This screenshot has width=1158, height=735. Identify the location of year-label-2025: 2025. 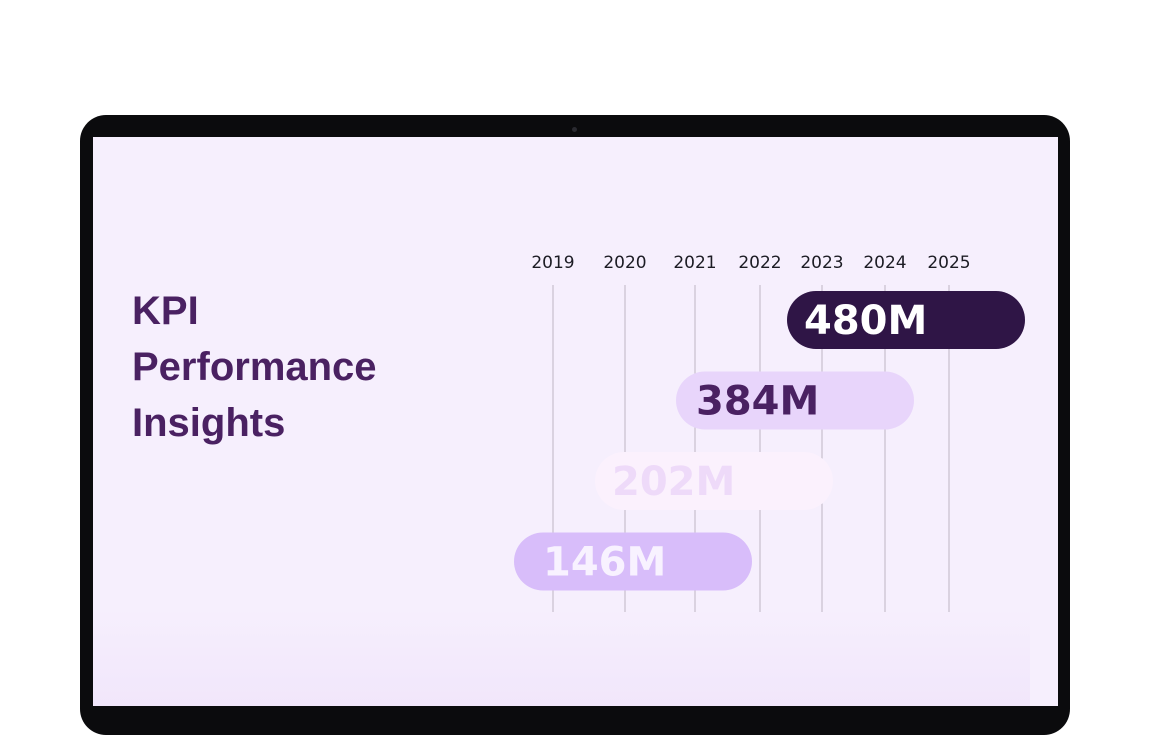
(948, 263).